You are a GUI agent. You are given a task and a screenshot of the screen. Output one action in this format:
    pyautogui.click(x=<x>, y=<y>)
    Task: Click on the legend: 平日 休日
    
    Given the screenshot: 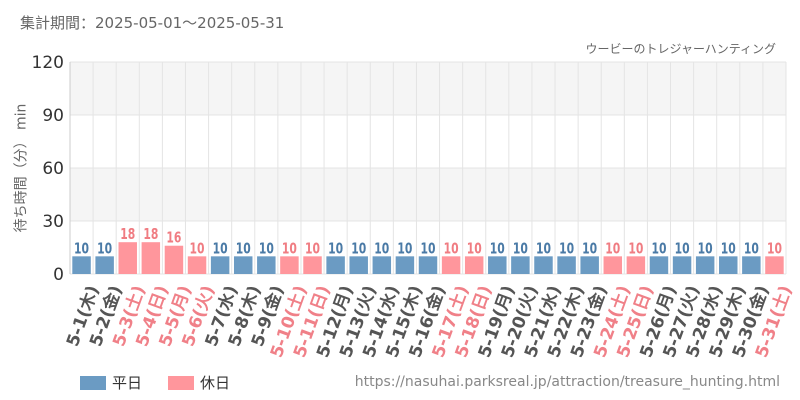 What is the action you would take?
    pyautogui.click(x=155, y=382)
    